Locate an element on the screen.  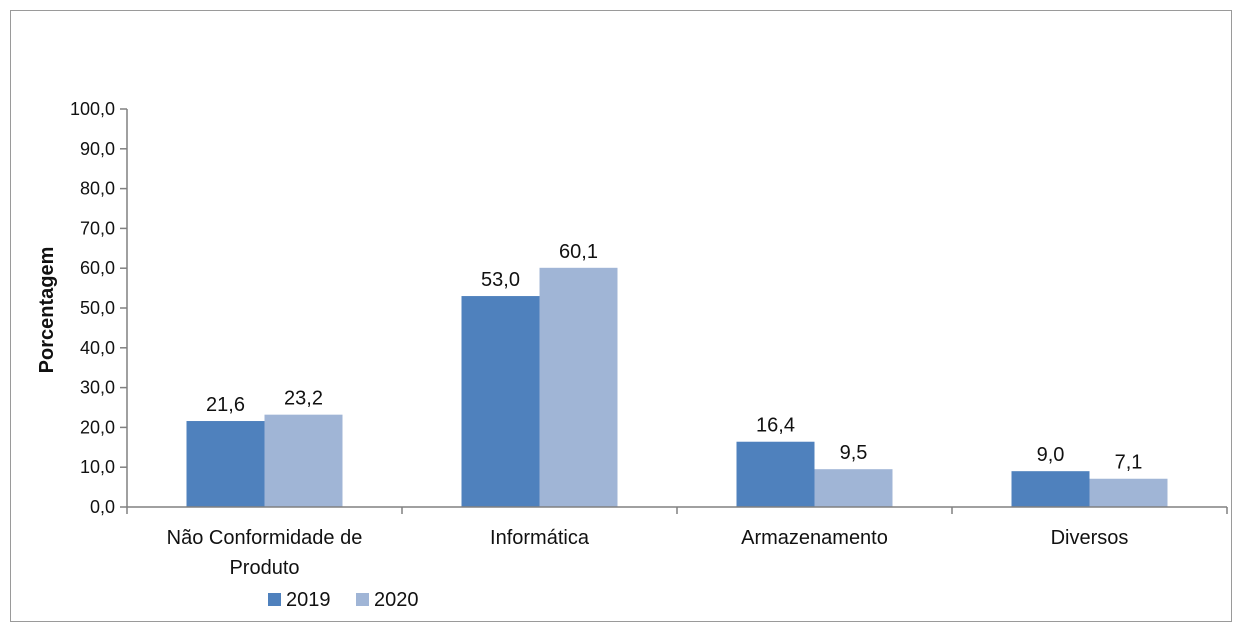
data-label: 7,1 is located at coordinates (1129, 463).